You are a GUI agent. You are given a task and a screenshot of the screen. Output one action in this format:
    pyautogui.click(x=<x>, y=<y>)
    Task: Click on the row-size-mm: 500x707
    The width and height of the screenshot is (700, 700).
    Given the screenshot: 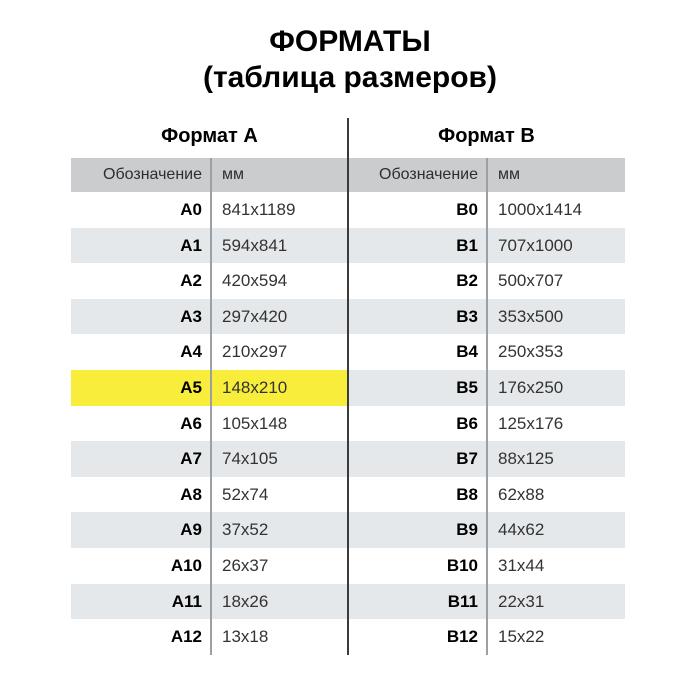 What is the action you would take?
    pyautogui.click(x=531, y=281)
    